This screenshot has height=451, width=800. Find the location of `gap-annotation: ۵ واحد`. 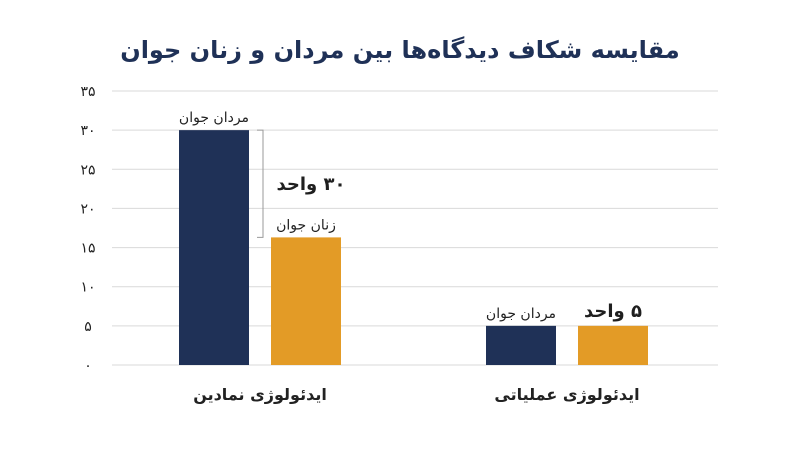

gap-annotation: ۵ واحد is located at coordinates (613, 311).